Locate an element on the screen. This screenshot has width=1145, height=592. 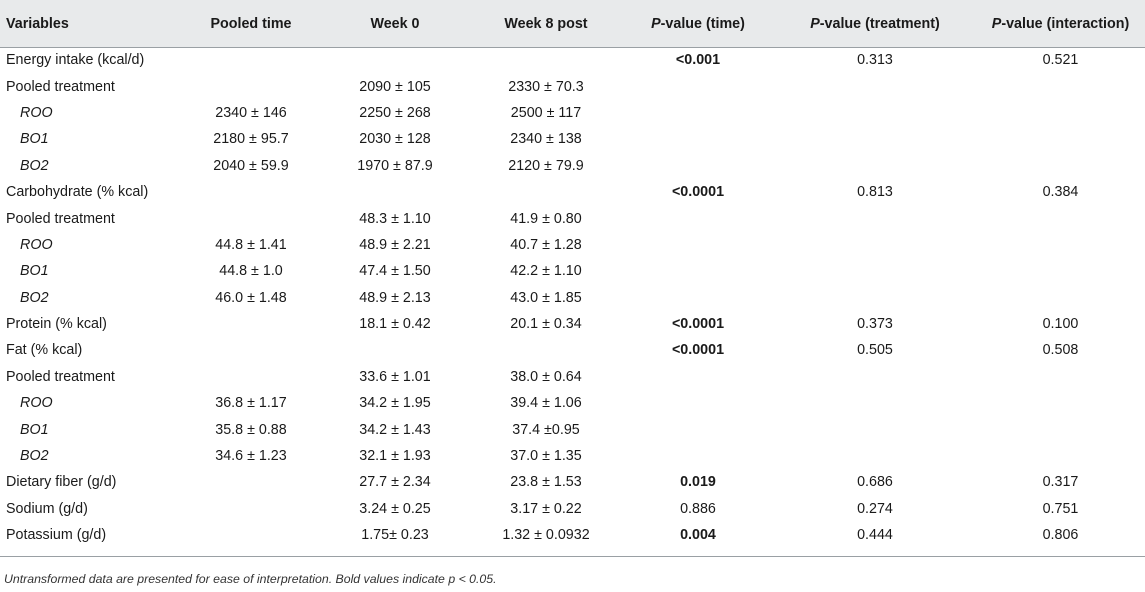
p-interaction-cell: 0.100 is located at coordinates (1060, 324).